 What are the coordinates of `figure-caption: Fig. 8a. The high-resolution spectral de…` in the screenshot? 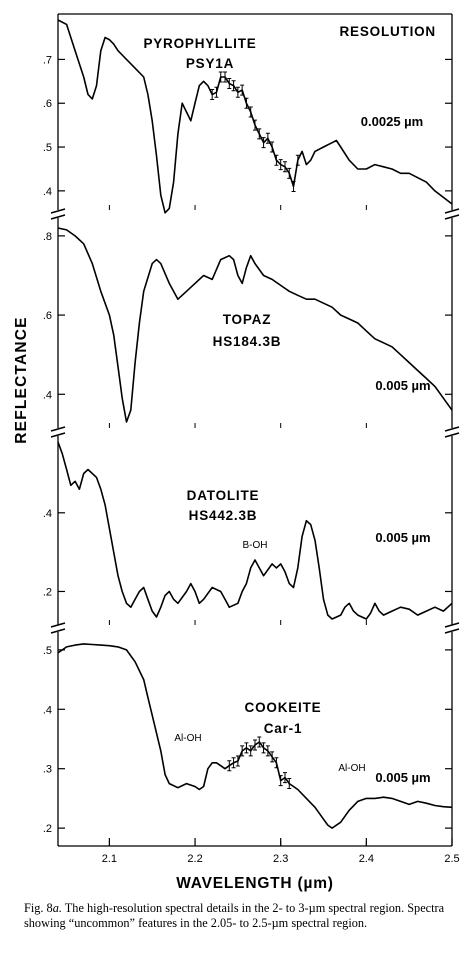 It's located at (244, 916).